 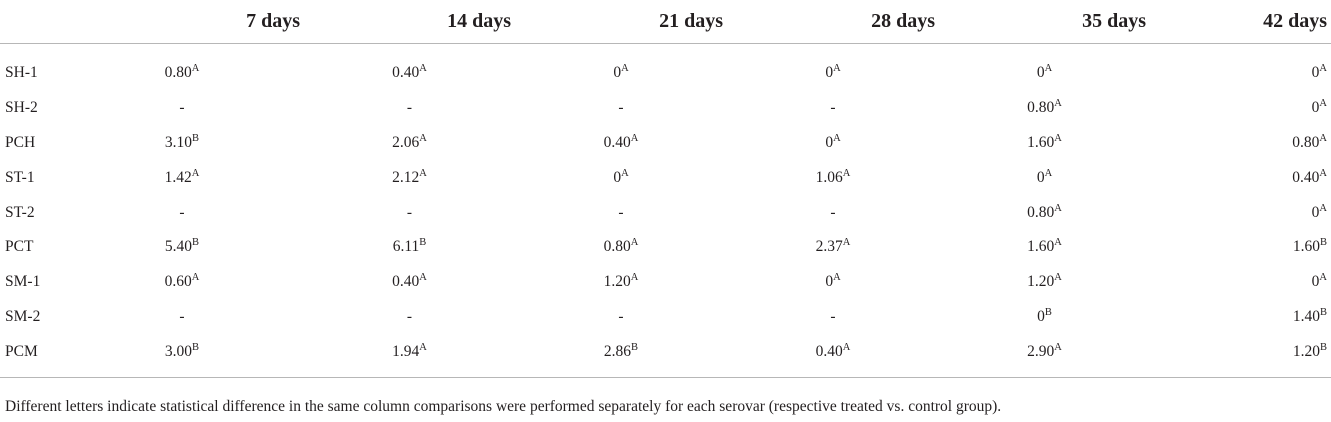 What do you see at coordinates (406, 351) in the screenshot?
I see `cell-value: 1.94` at bounding box center [406, 351].